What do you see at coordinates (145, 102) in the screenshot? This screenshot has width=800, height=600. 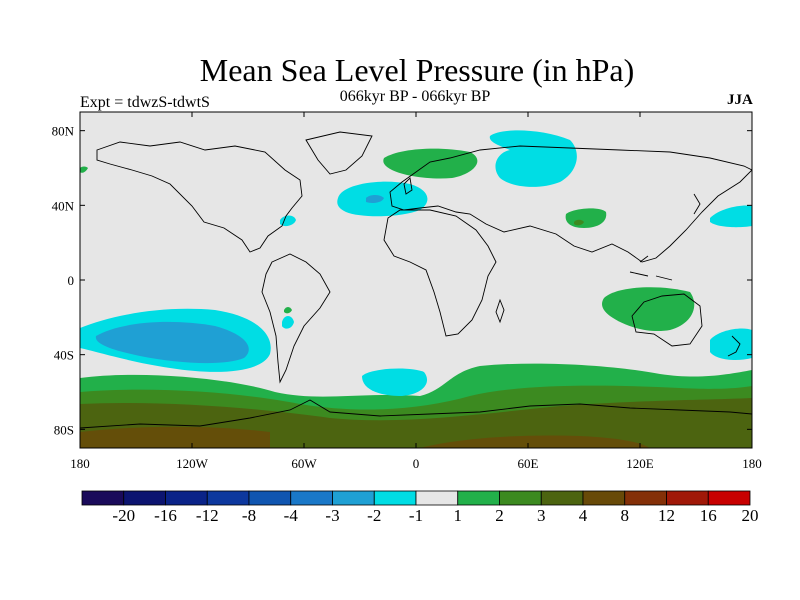 I see `experiment-label: Expt = tdwzS-tdwtS` at bounding box center [145, 102].